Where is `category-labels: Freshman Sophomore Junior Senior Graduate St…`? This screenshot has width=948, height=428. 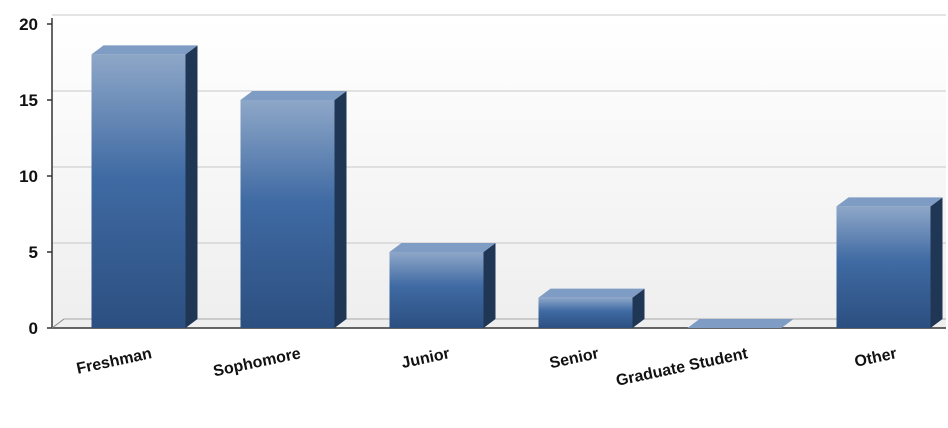 category-labels: Freshman Sophomore Junior Senior Graduate St… is located at coordinates (486, 367).